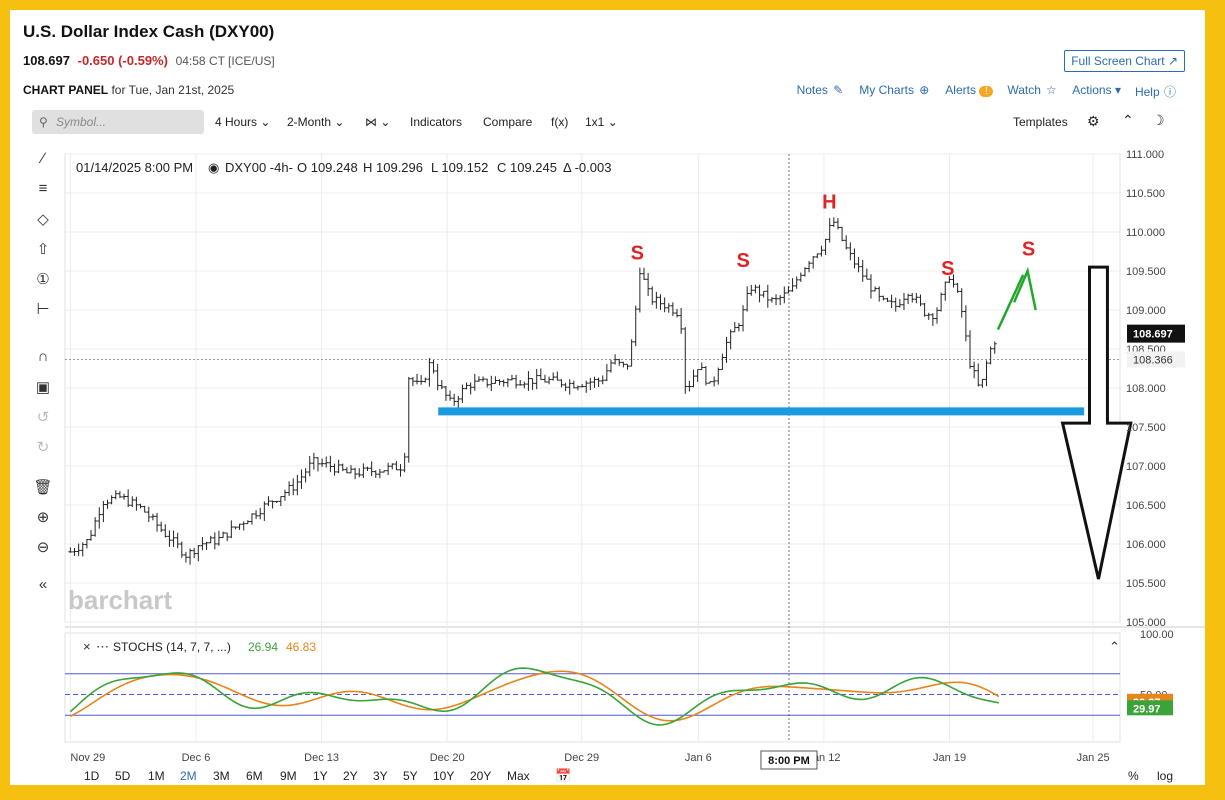 This screenshot has width=1225, height=800. What do you see at coordinates (102, 646) in the screenshot?
I see `study-menu-icon: ⋯` at bounding box center [102, 646].